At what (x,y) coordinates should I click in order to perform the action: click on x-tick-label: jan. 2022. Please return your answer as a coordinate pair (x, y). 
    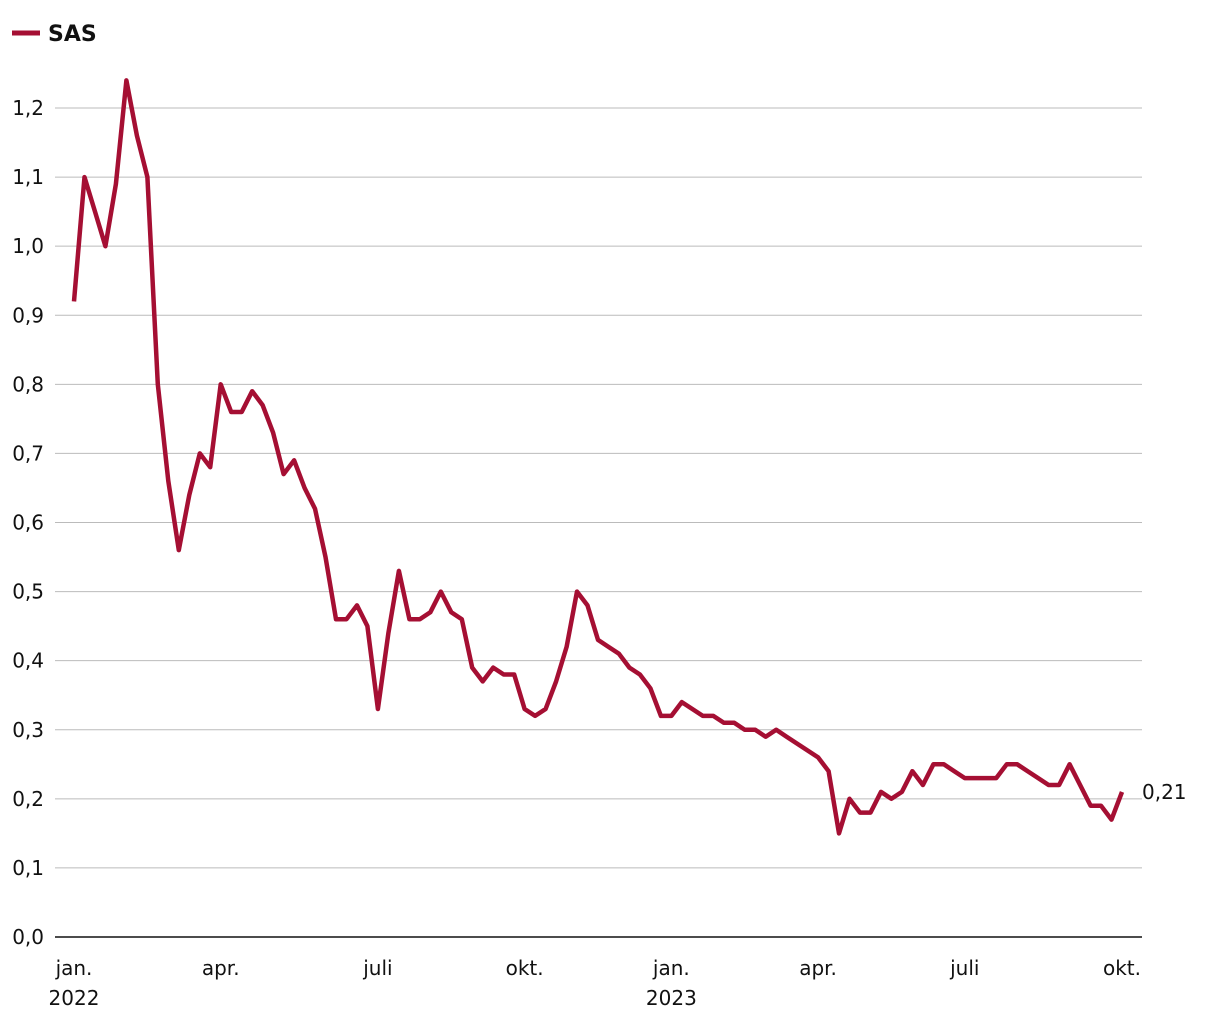
    Looking at the image, I should click on (74, 983).